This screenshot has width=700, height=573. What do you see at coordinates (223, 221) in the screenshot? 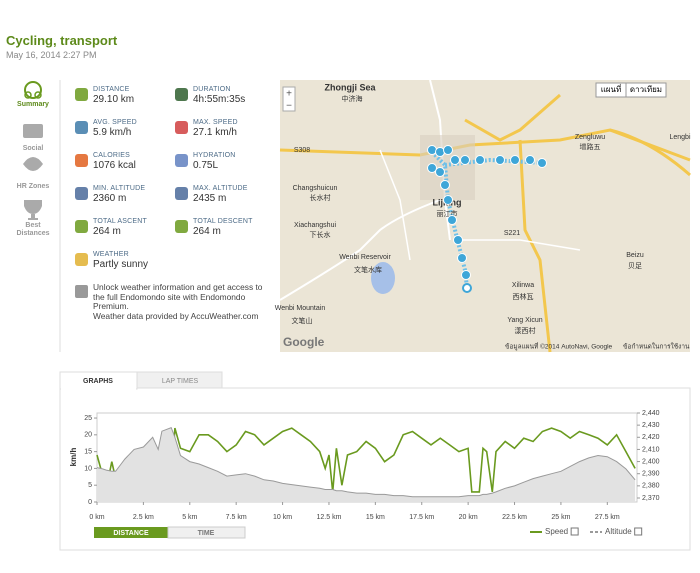
I see `stat-label: TOTAL DESCENT` at bounding box center [223, 221].